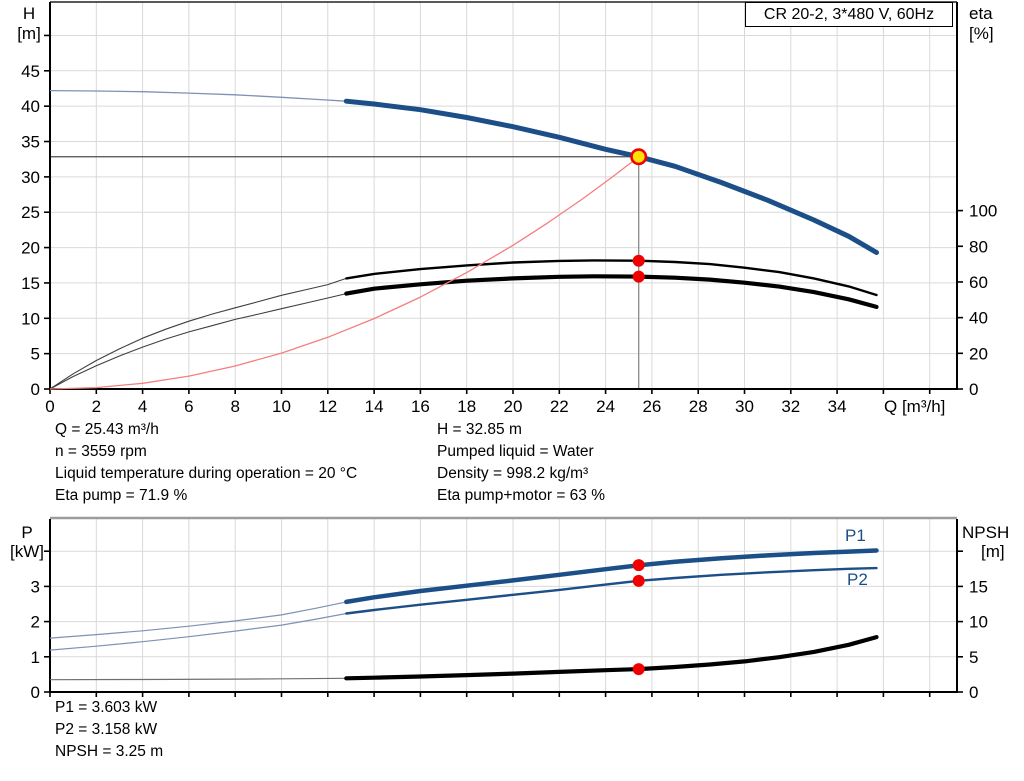 The width and height of the screenshot is (1024, 781). I want to click on h-axis-title: H, so click(29, 13).